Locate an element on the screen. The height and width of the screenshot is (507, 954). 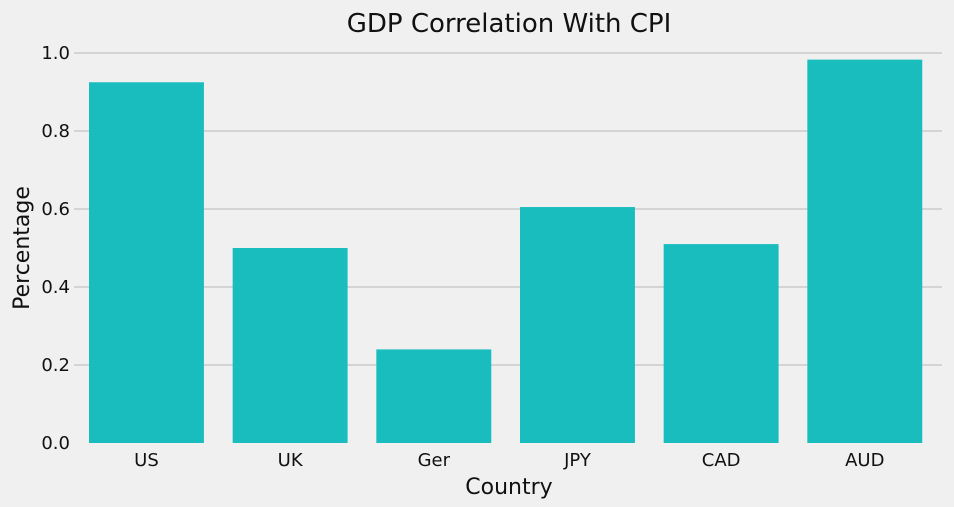
x-tick-label-cad: CAD is located at coordinates (721, 460).